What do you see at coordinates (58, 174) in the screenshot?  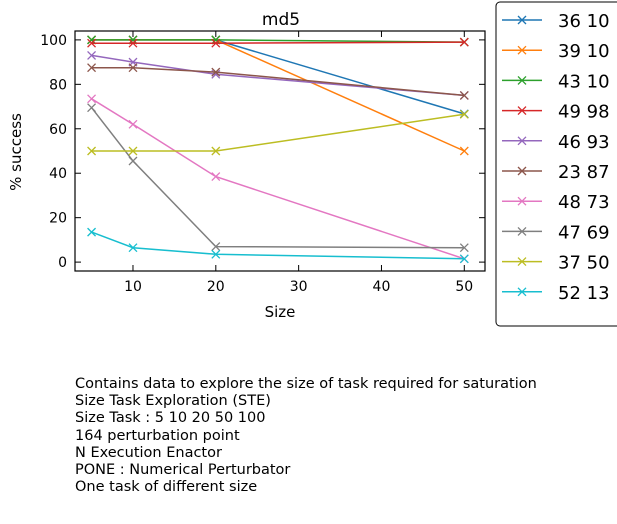 I see `y-tick-label: 40` at bounding box center [58, 174].